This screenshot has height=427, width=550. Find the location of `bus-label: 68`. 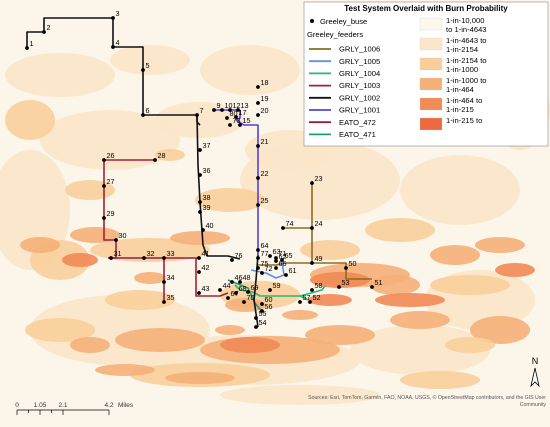

bus-label: 68 is located at coordinates (243, 288).